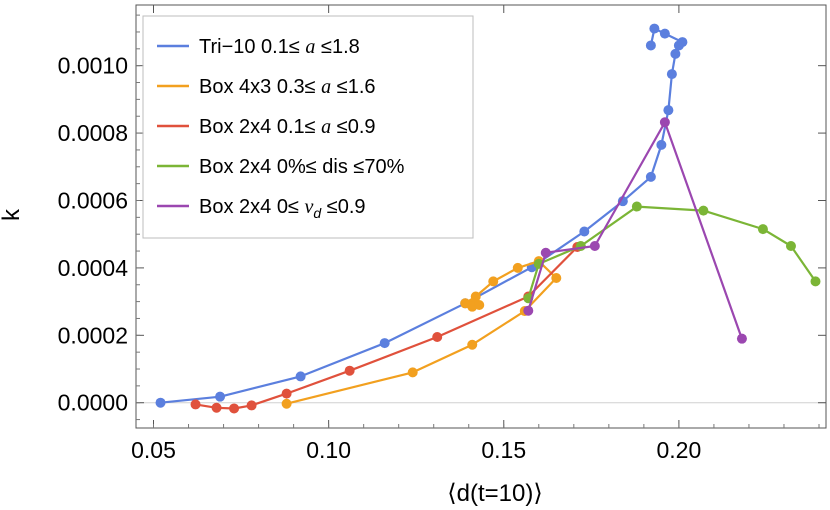 The width and height of the screenshot is (830, 510). What do you see at coordinates (153, 450) in the screenshot?
I see `x-tick-label: 0.05` at bounding box center [153, 450].